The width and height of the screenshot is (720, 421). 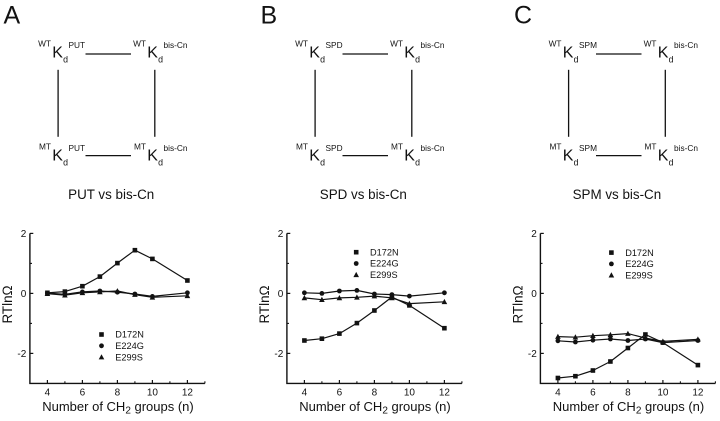 I want to click on kd-ligand-label: PUT, so click(x=77, y=45).